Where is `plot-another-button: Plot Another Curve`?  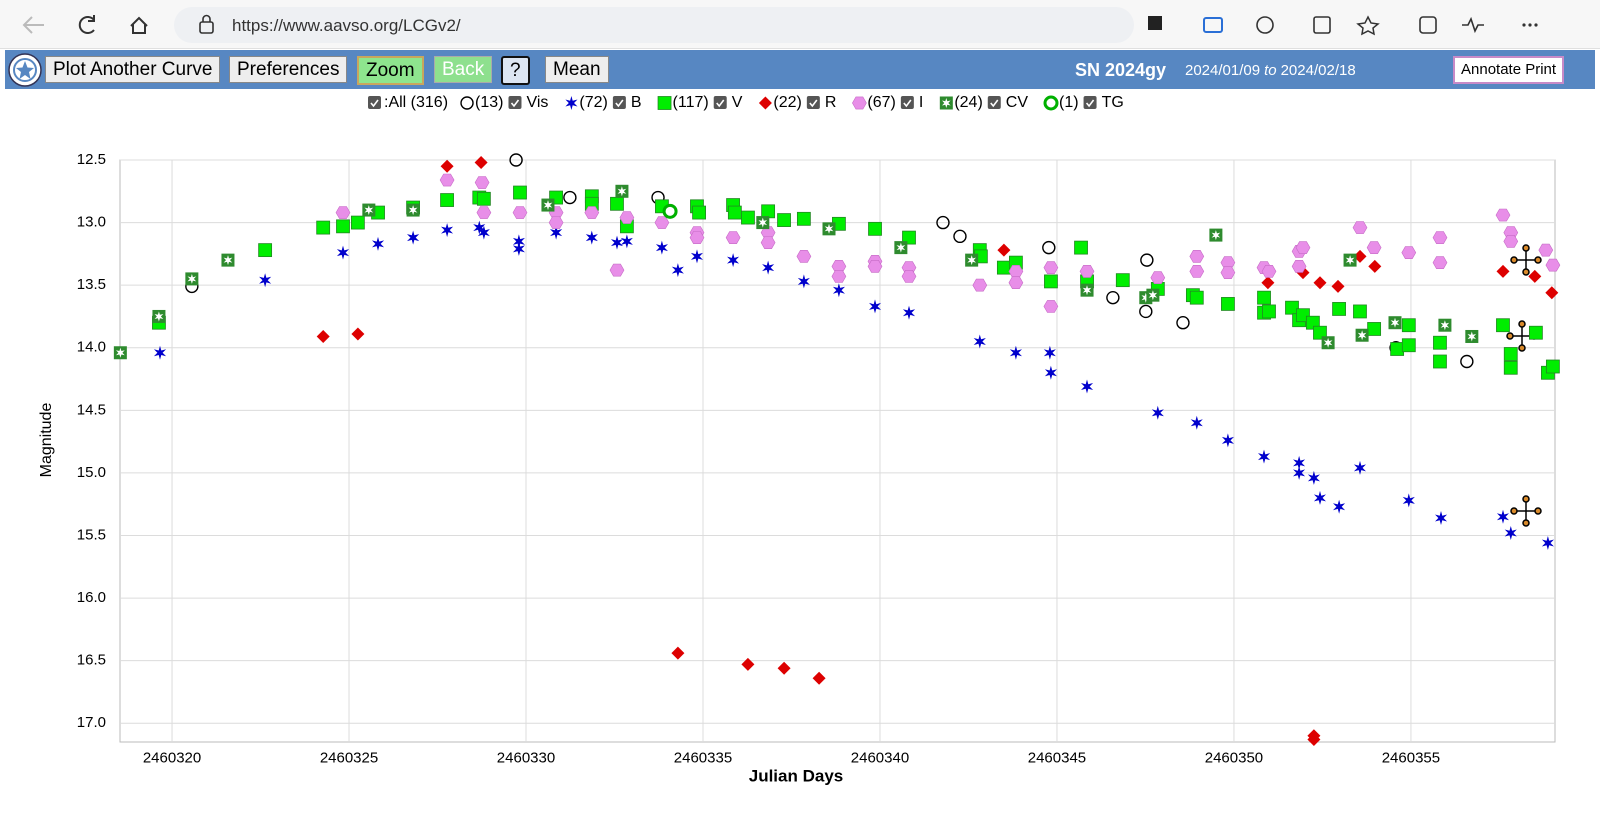 plot-another-button: Plot Another Curve is located at coordinates (133, 69).